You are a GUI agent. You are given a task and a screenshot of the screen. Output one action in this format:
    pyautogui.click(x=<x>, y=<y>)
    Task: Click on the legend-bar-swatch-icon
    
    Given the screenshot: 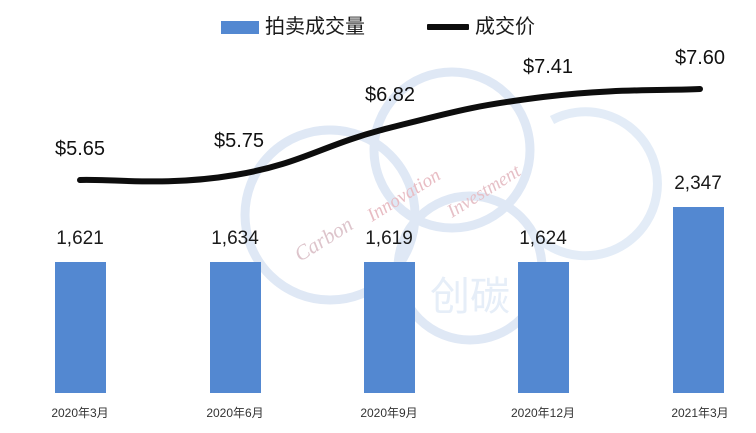 What is the action you would take?
    pyautogui.click(x=240, y=27)
    